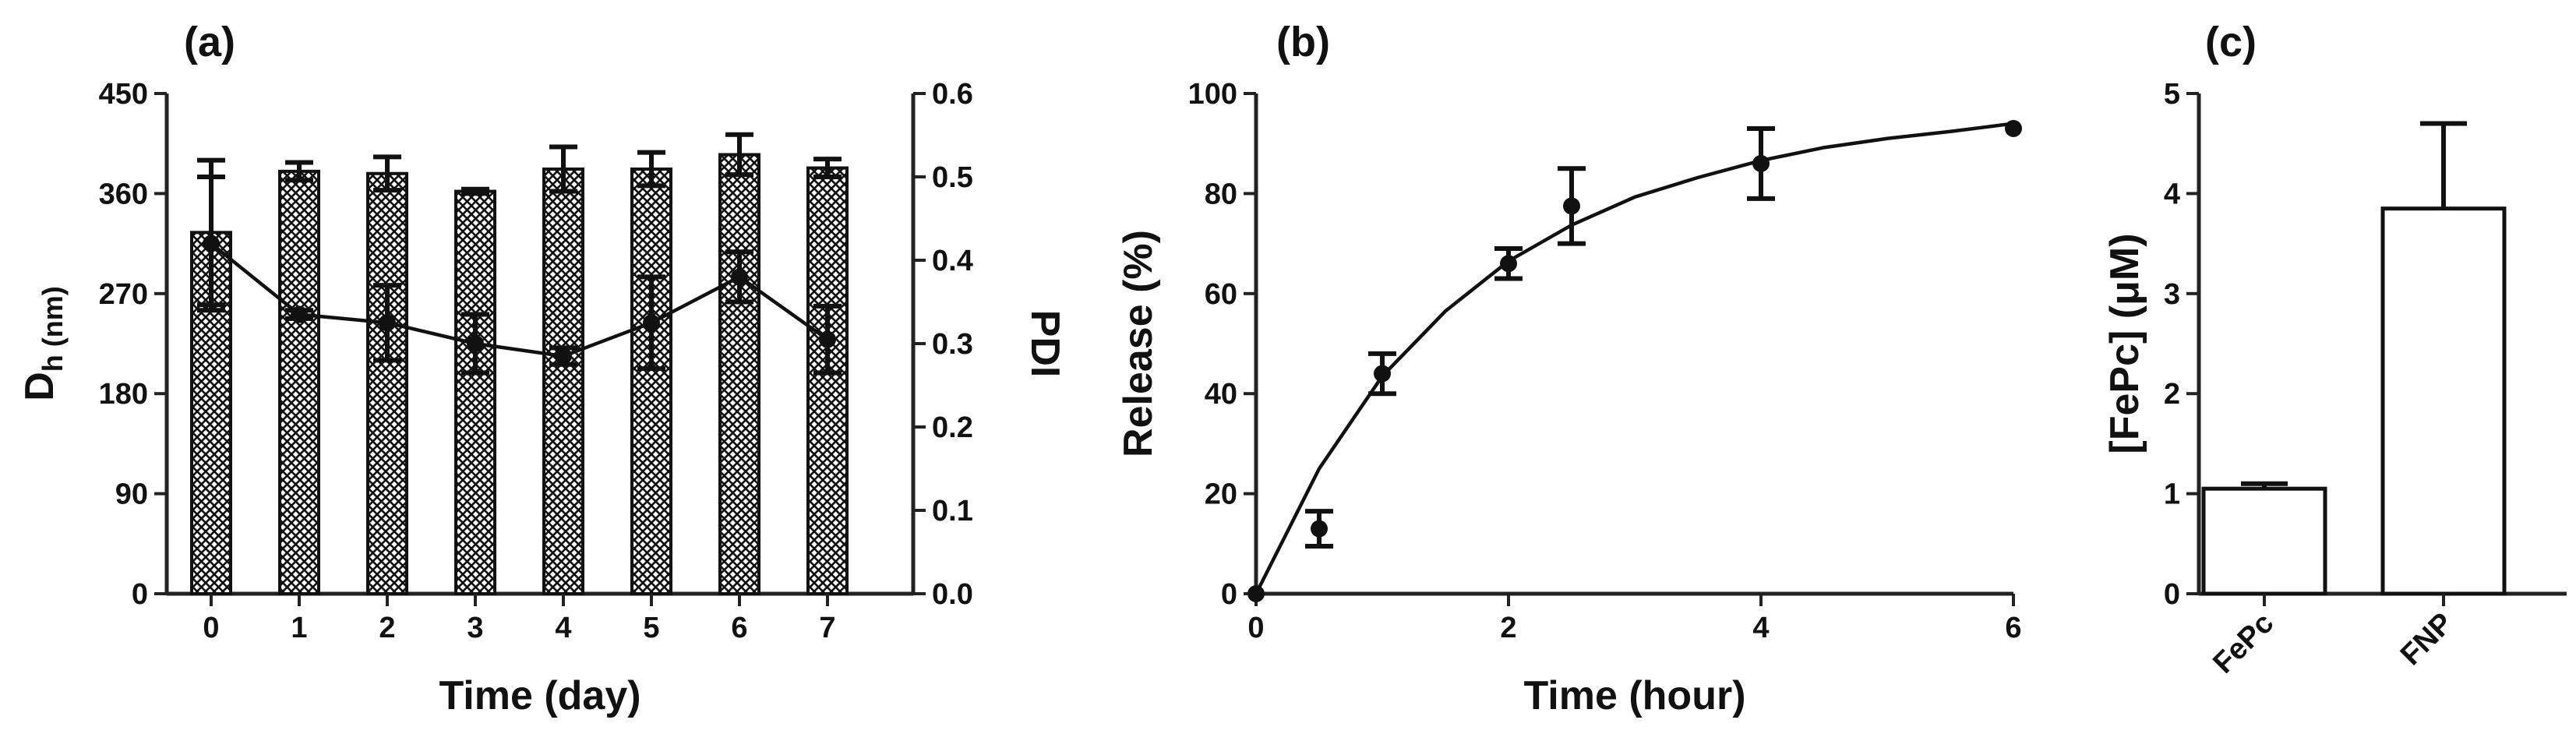 This screenshot has height=741, width=2576. I want to click on panel-a-x-tick-label: 2, so click(387, 628).